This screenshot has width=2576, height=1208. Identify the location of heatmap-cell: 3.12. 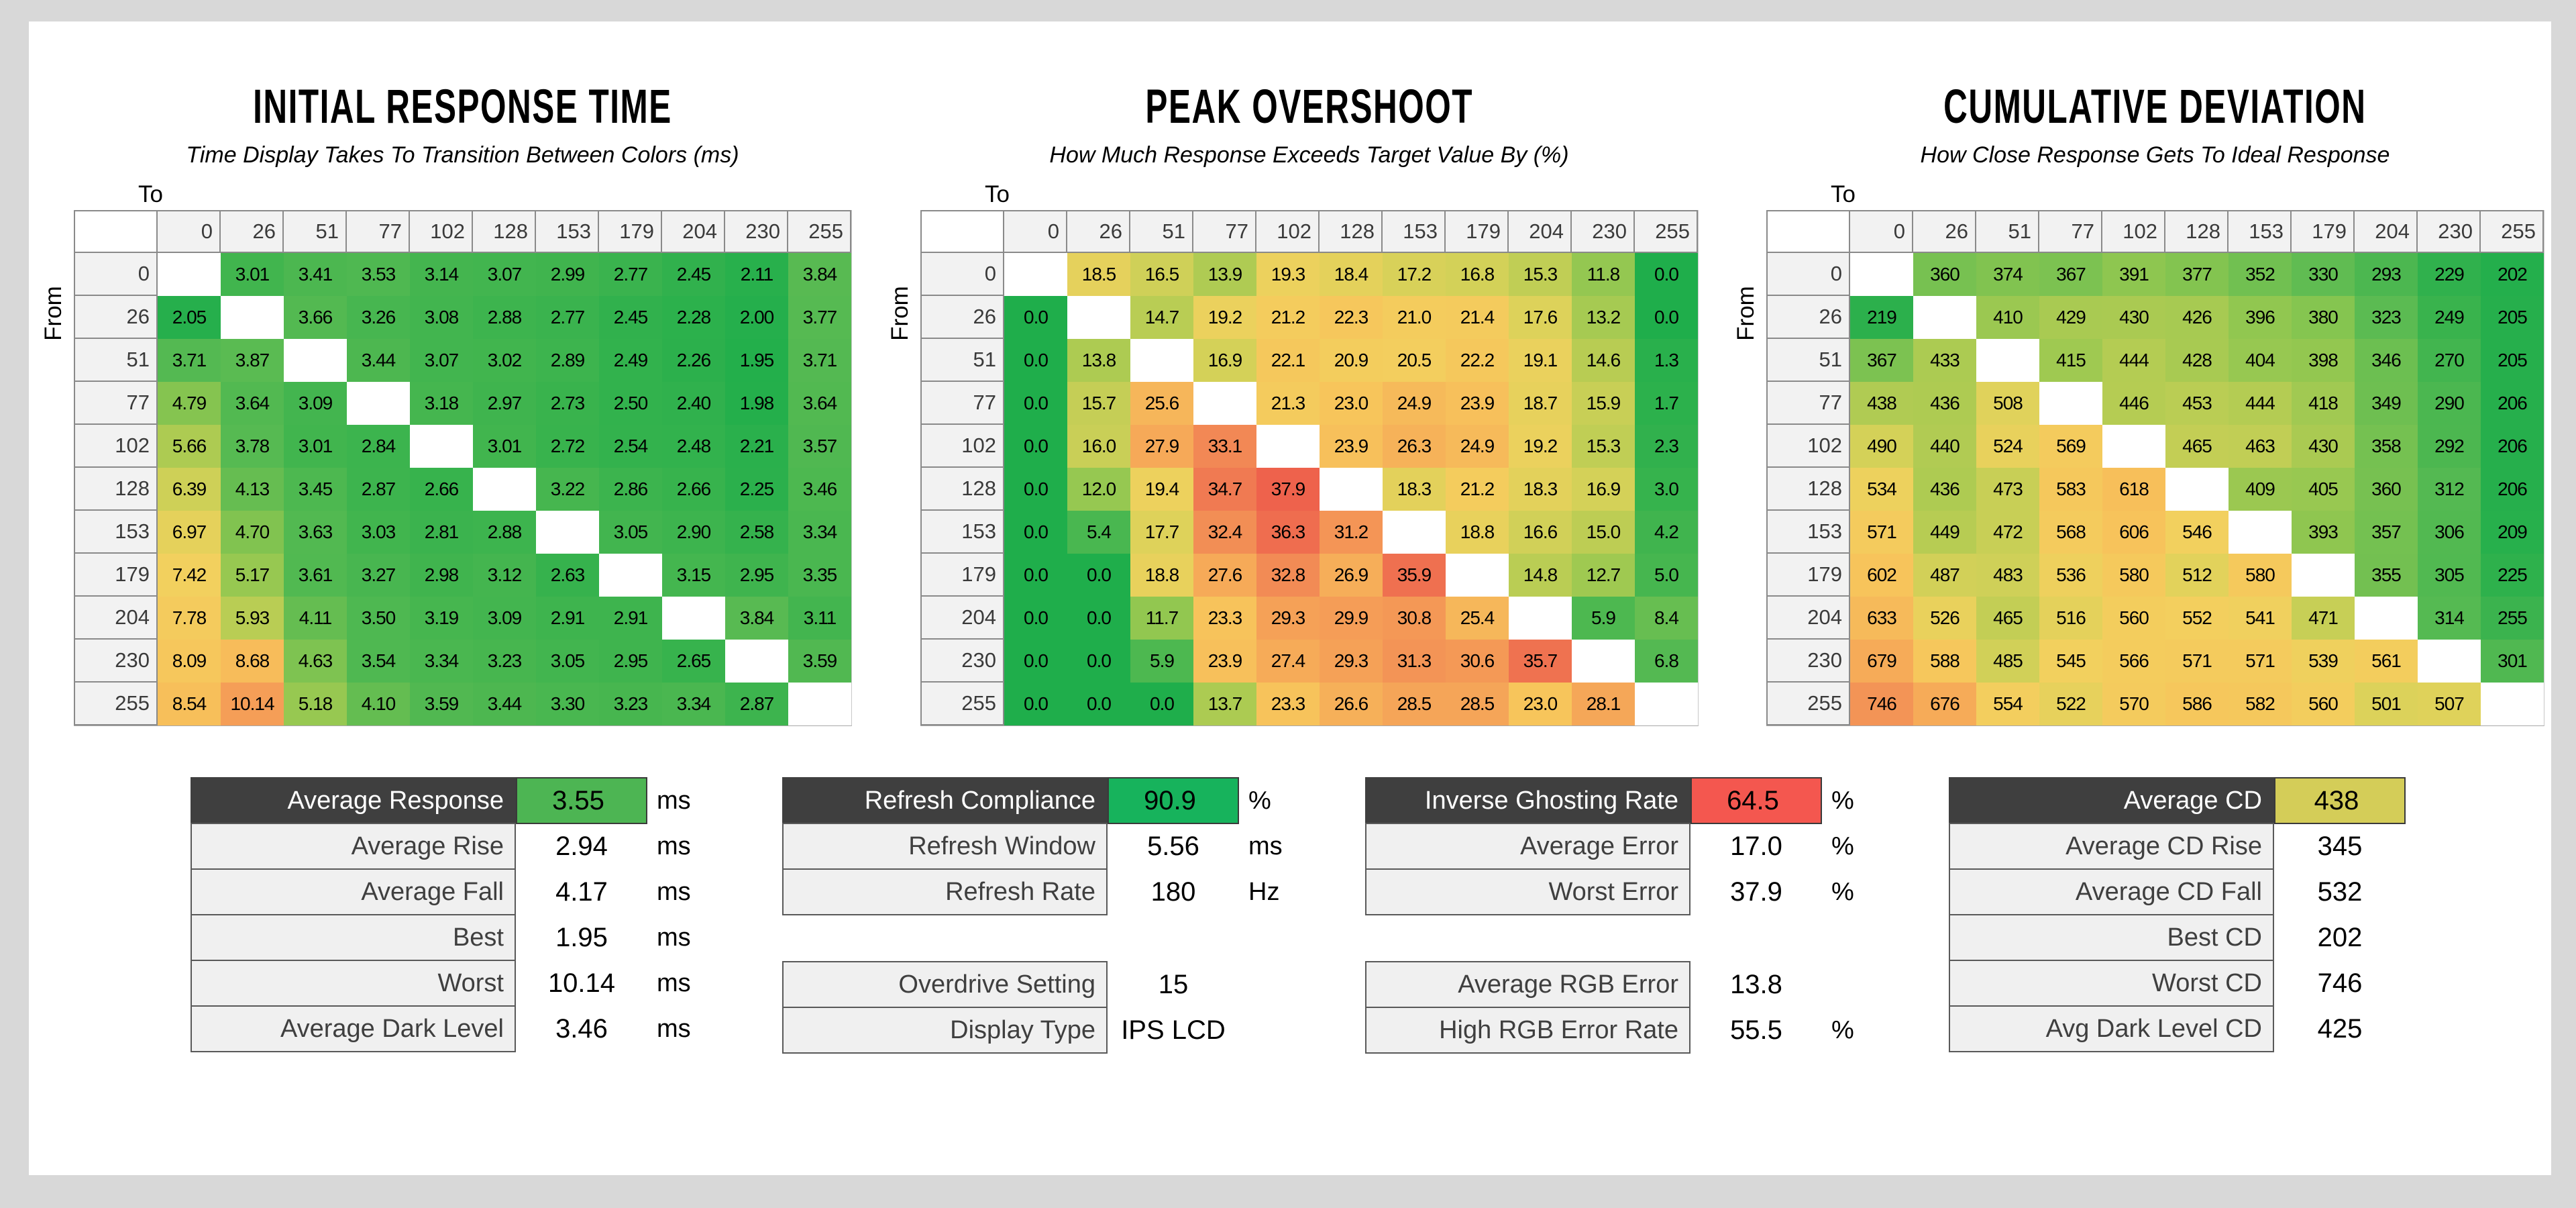
(504, 575).